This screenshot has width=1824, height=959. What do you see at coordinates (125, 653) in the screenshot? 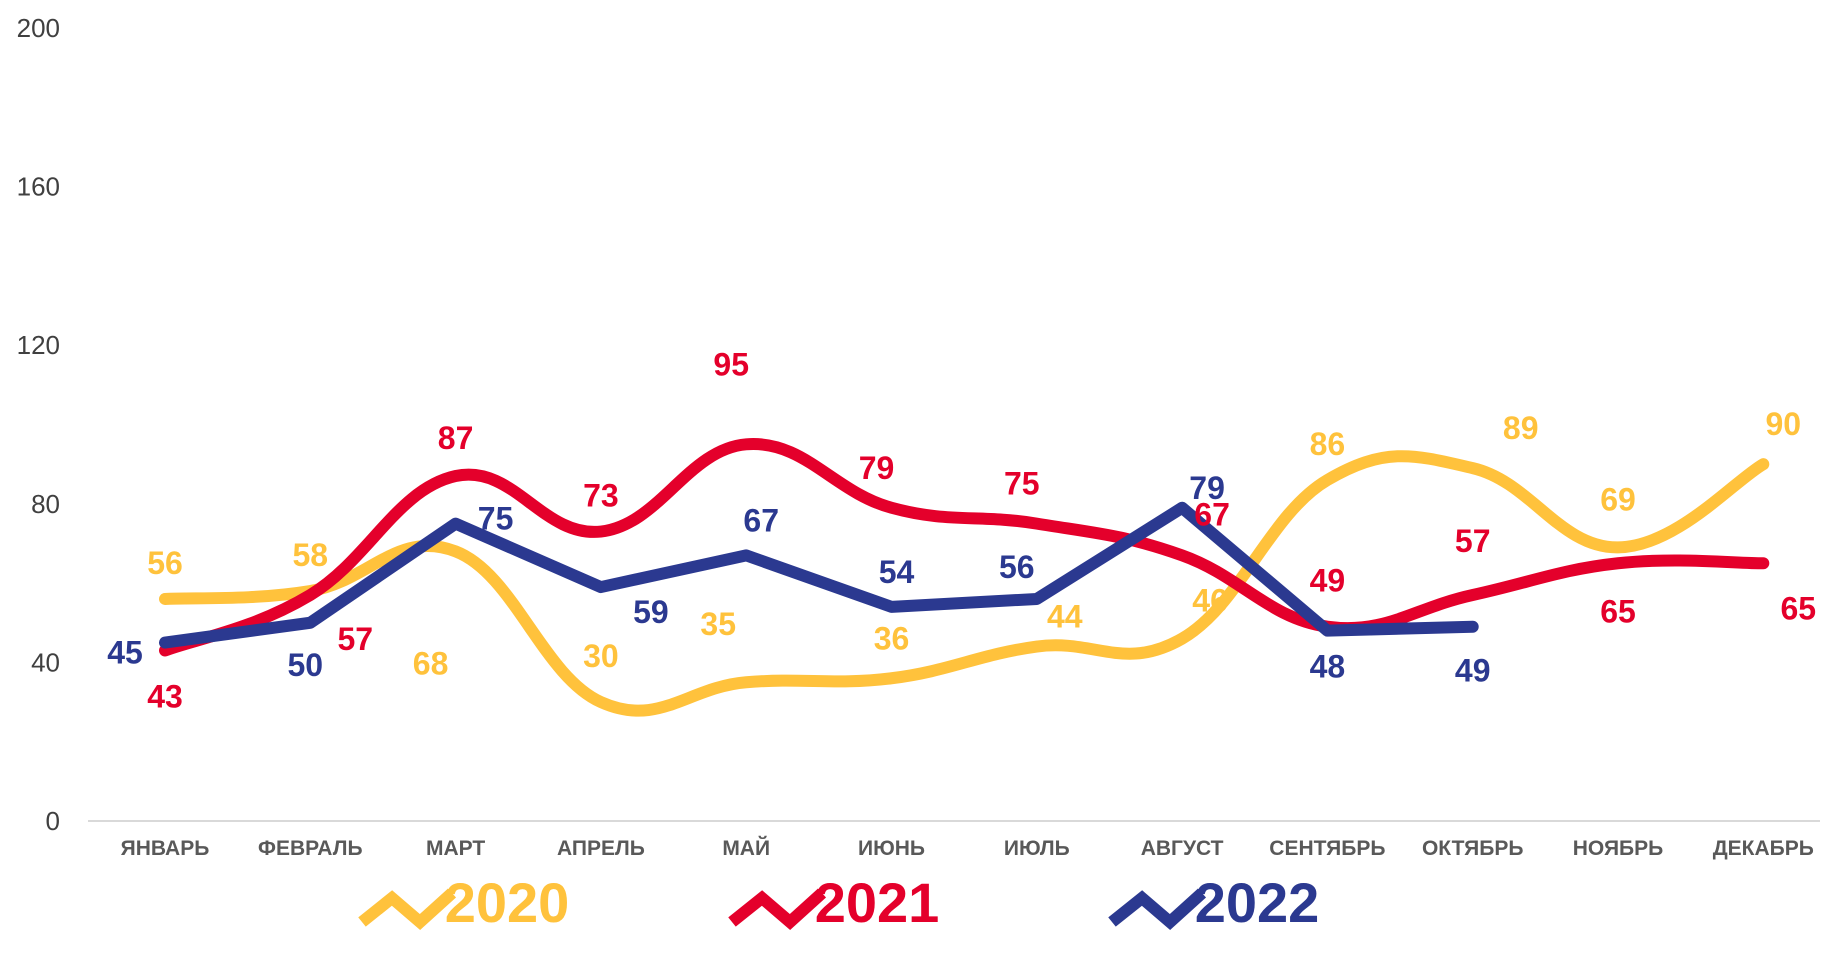
I see `data-label-2022: 45` at bounding box center [125, 653].